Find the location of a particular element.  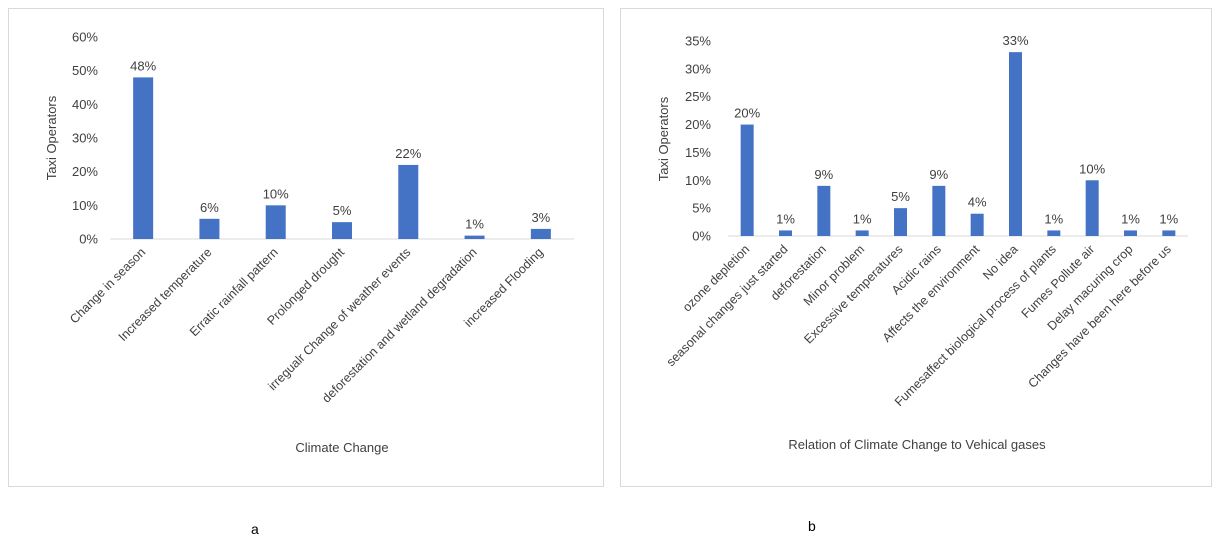

chart2-data-label: 33% is located at coordinates (1015, 40).